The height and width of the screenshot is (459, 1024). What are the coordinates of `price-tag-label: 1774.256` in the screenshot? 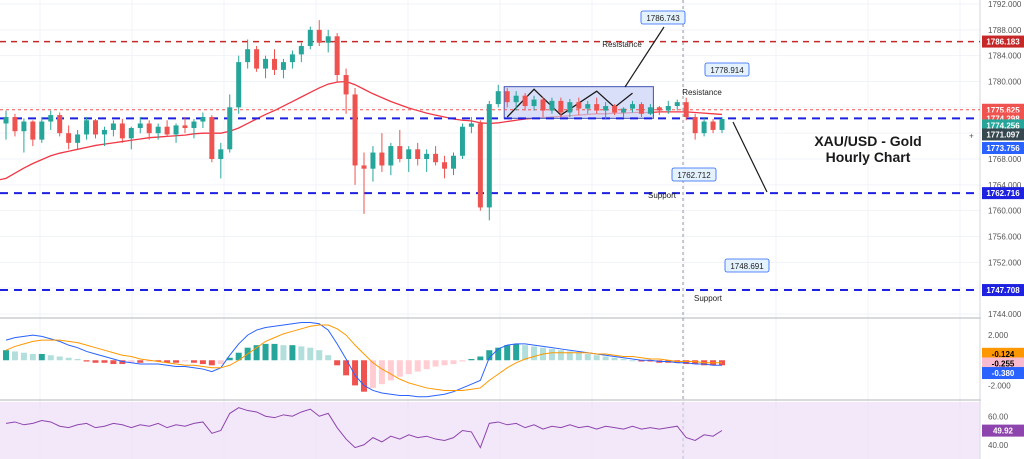 It's located at (1003, 125).